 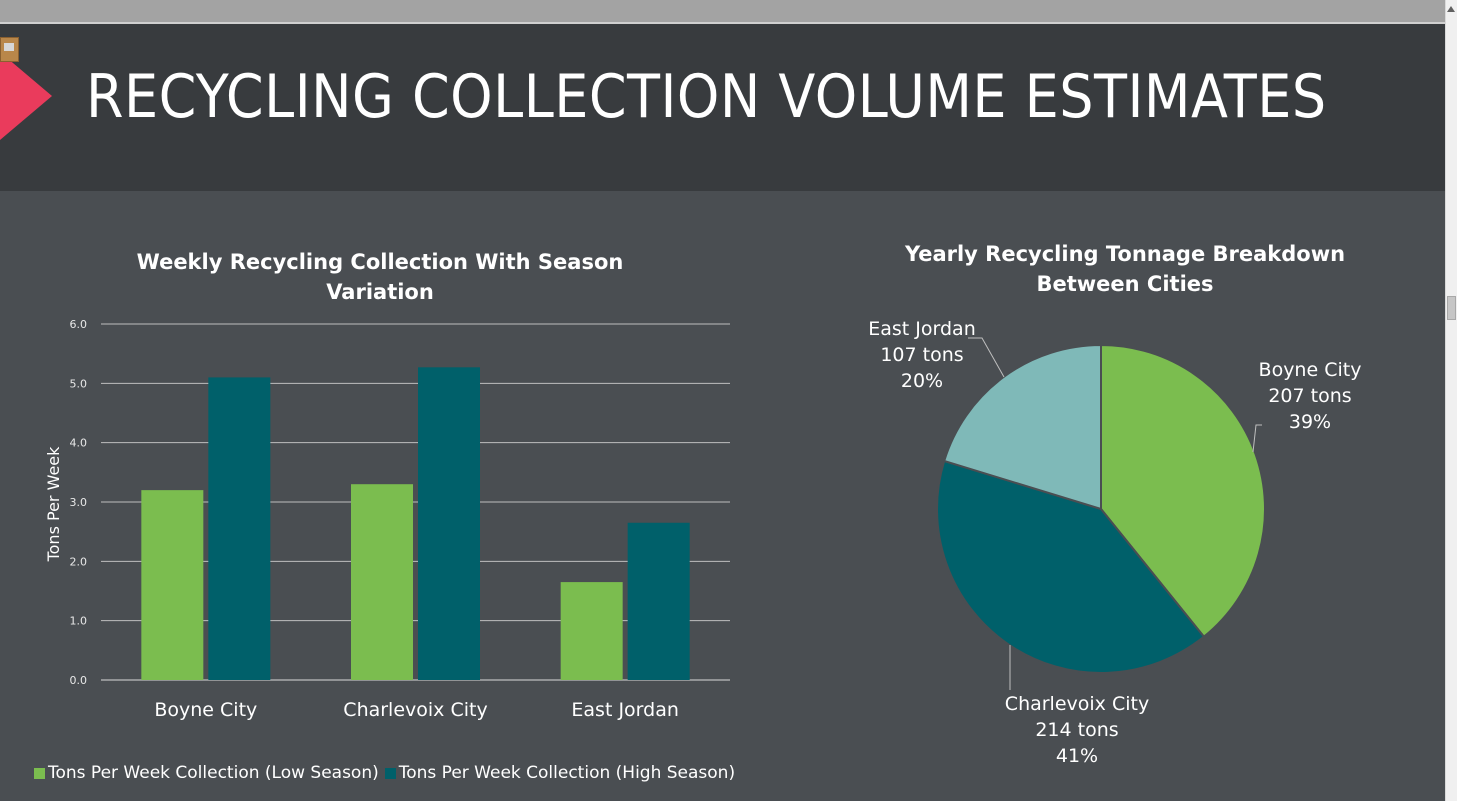 What do you see at coordinates (213, 773) in the screenshot?
I see `legend-label-low-season: Tons Per Week Collection (Low Season)` at bounding box center [213, 773].